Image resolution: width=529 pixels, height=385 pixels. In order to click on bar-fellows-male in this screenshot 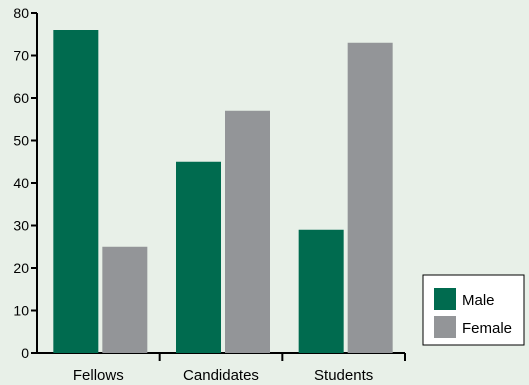, I will do `click(76, 191)`.